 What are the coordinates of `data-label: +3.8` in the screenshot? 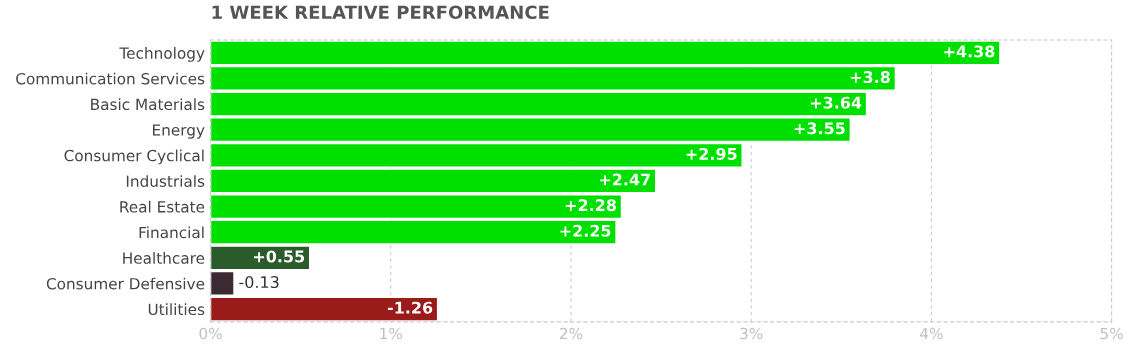 It's located at (870, 77).